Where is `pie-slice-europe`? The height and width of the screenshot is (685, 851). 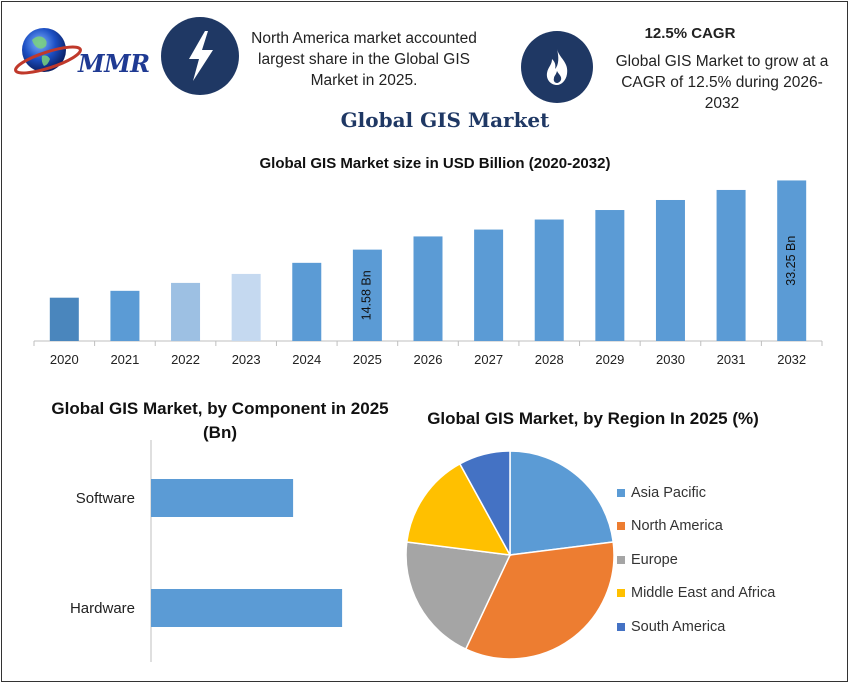
pie-slice-europe is located at coordinates (458, 596).